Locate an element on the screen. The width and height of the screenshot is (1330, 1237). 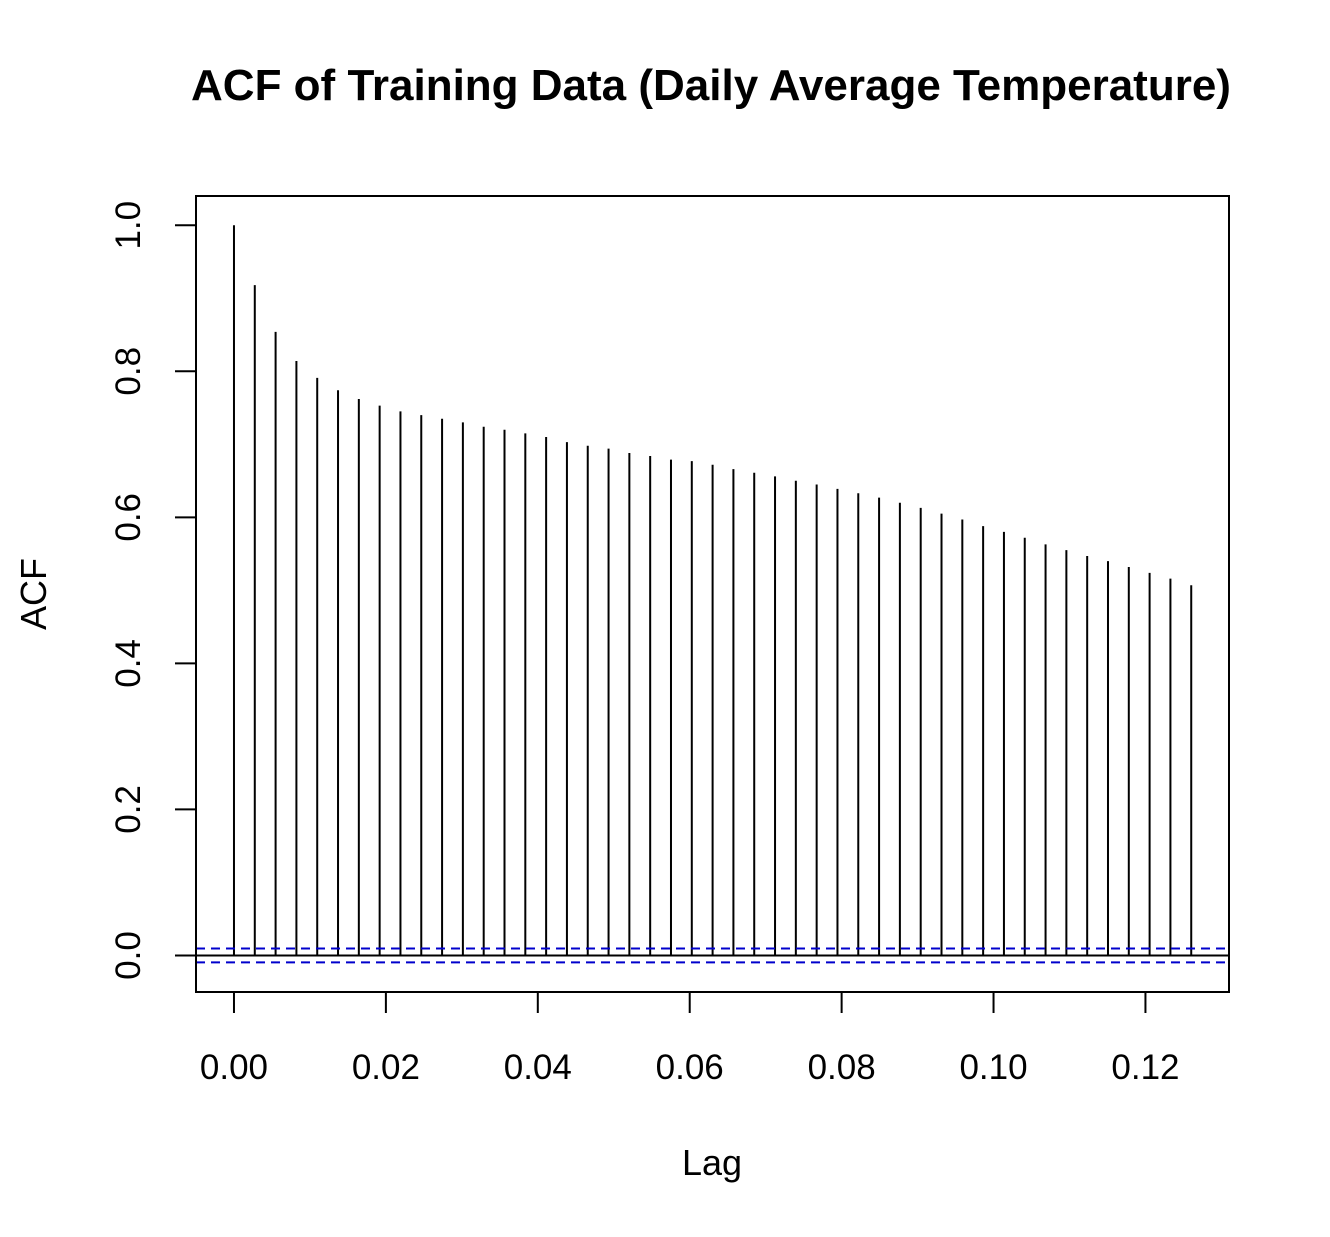
x-tick-label: 0.02 is located at coordinates (386, 1067).